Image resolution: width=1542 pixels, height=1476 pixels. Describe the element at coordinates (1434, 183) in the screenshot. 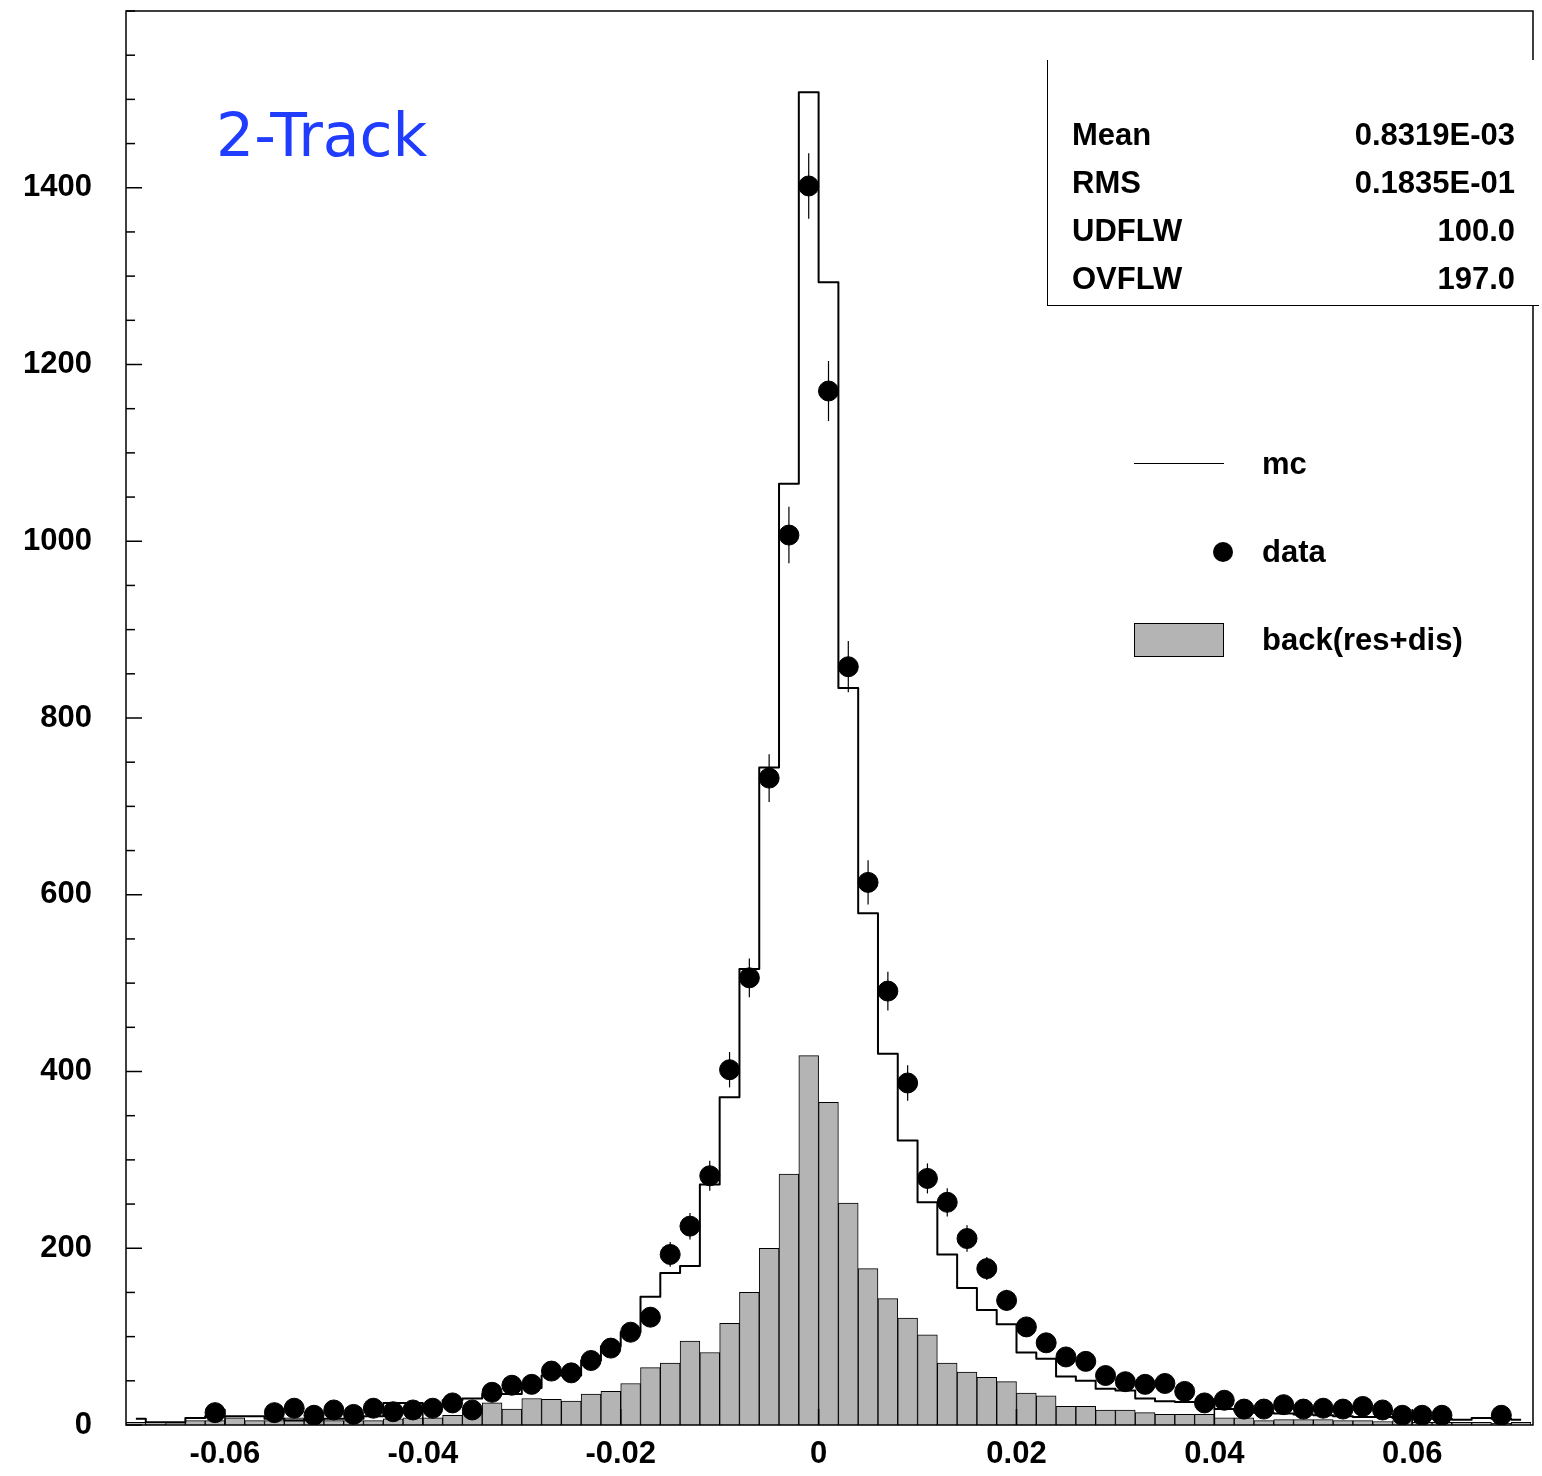

I see `annotation: 0.1835E-01` at that location.